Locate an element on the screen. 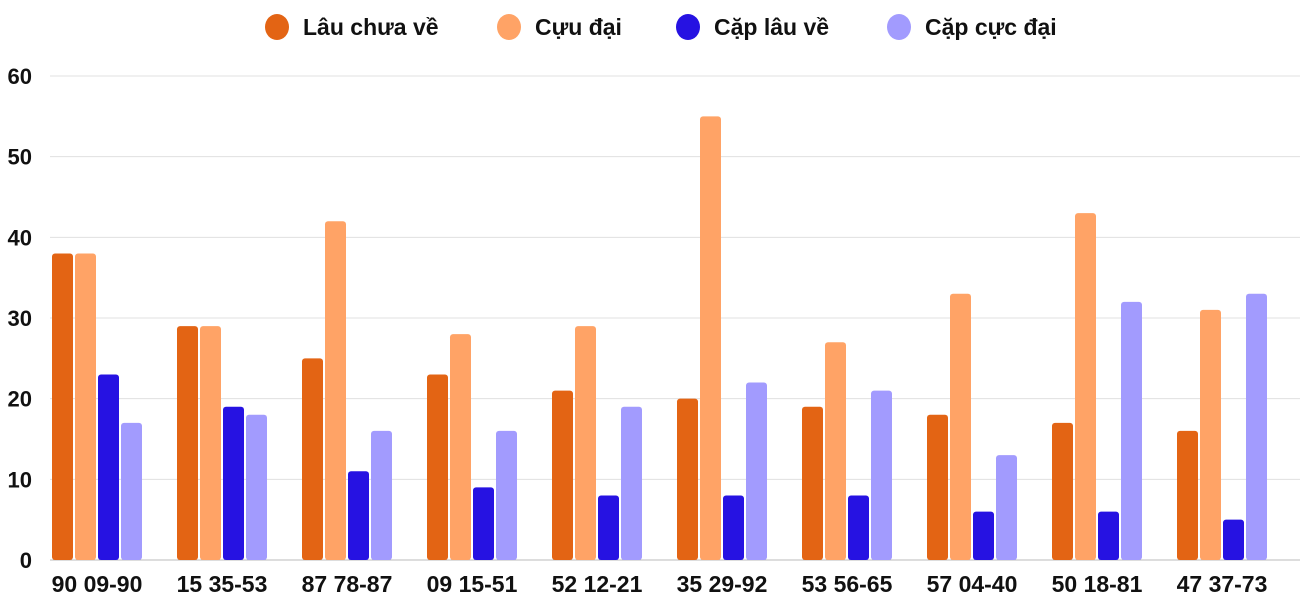  legend-label: Lâu chưa về is located at coordinates (371, 27).